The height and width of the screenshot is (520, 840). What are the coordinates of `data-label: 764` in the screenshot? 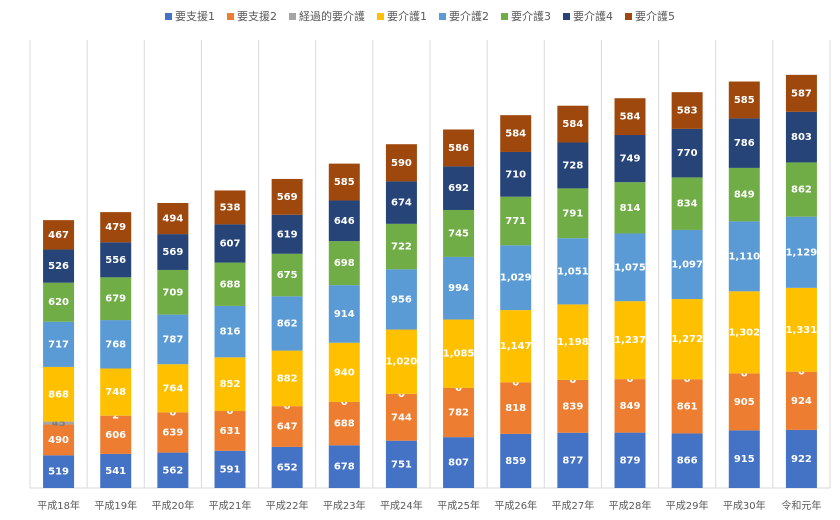 It's located at (172, 388).